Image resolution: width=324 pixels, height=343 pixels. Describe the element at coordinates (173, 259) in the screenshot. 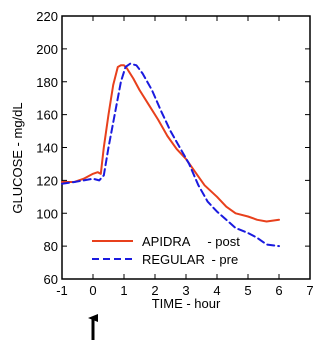

I see `legend-series-name-regular: REGULAR` at that location.